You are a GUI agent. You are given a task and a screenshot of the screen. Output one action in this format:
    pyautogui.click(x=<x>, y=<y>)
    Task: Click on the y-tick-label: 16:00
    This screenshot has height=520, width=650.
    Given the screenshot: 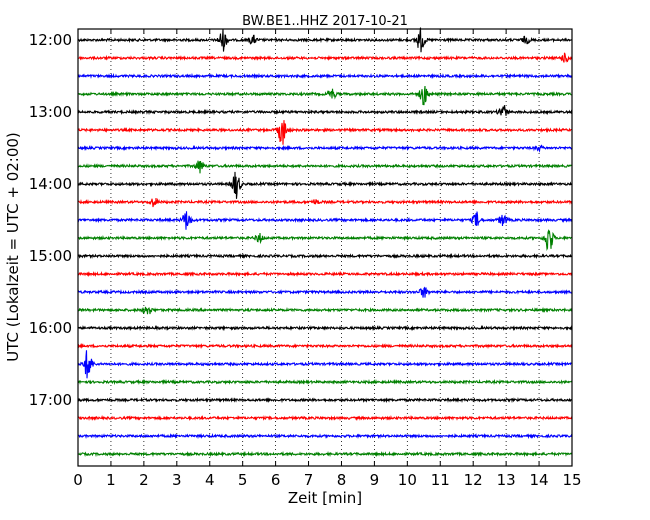 What is the action you would take?
    pyautogui.click(x=50, y=328)
    